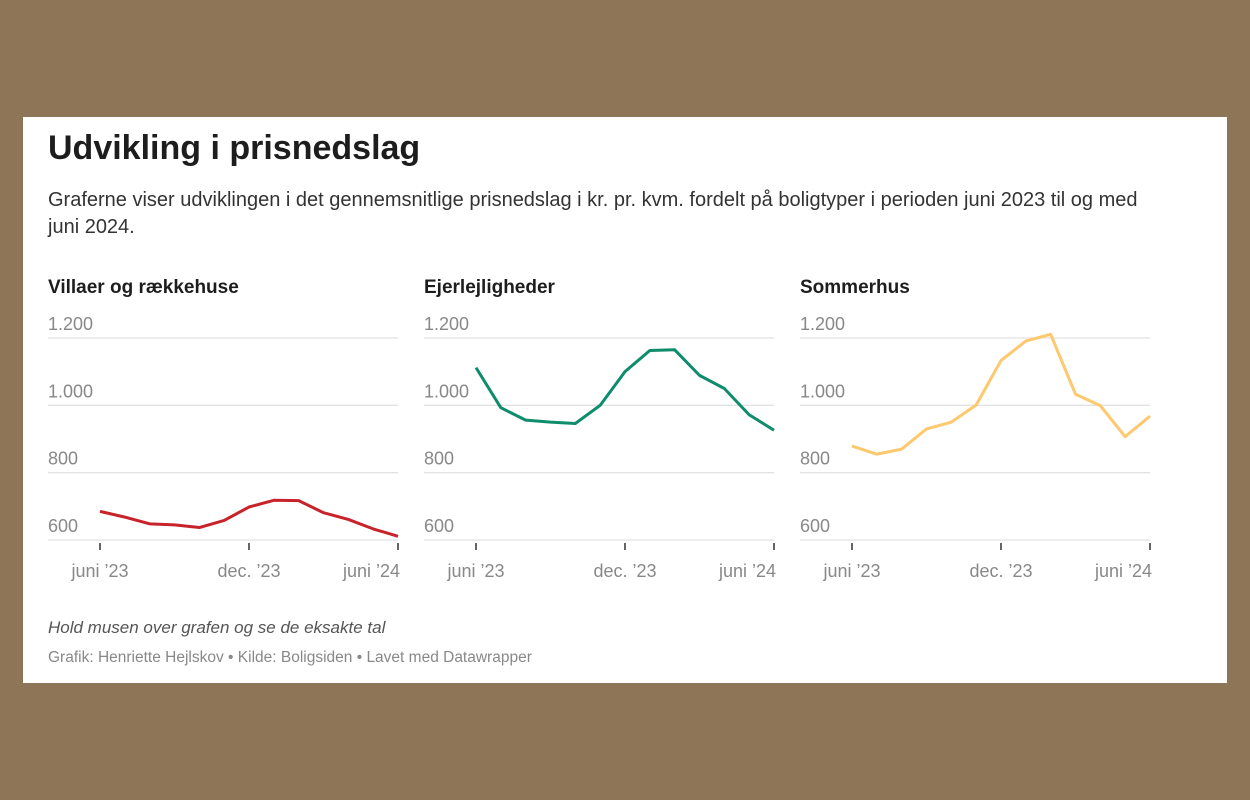 This screenshot has height=800, width=1250. Describe the element at coordinates (234, 148) in the screenshot. I see `chart-title: Udvikling i prisnedslag` at that location.